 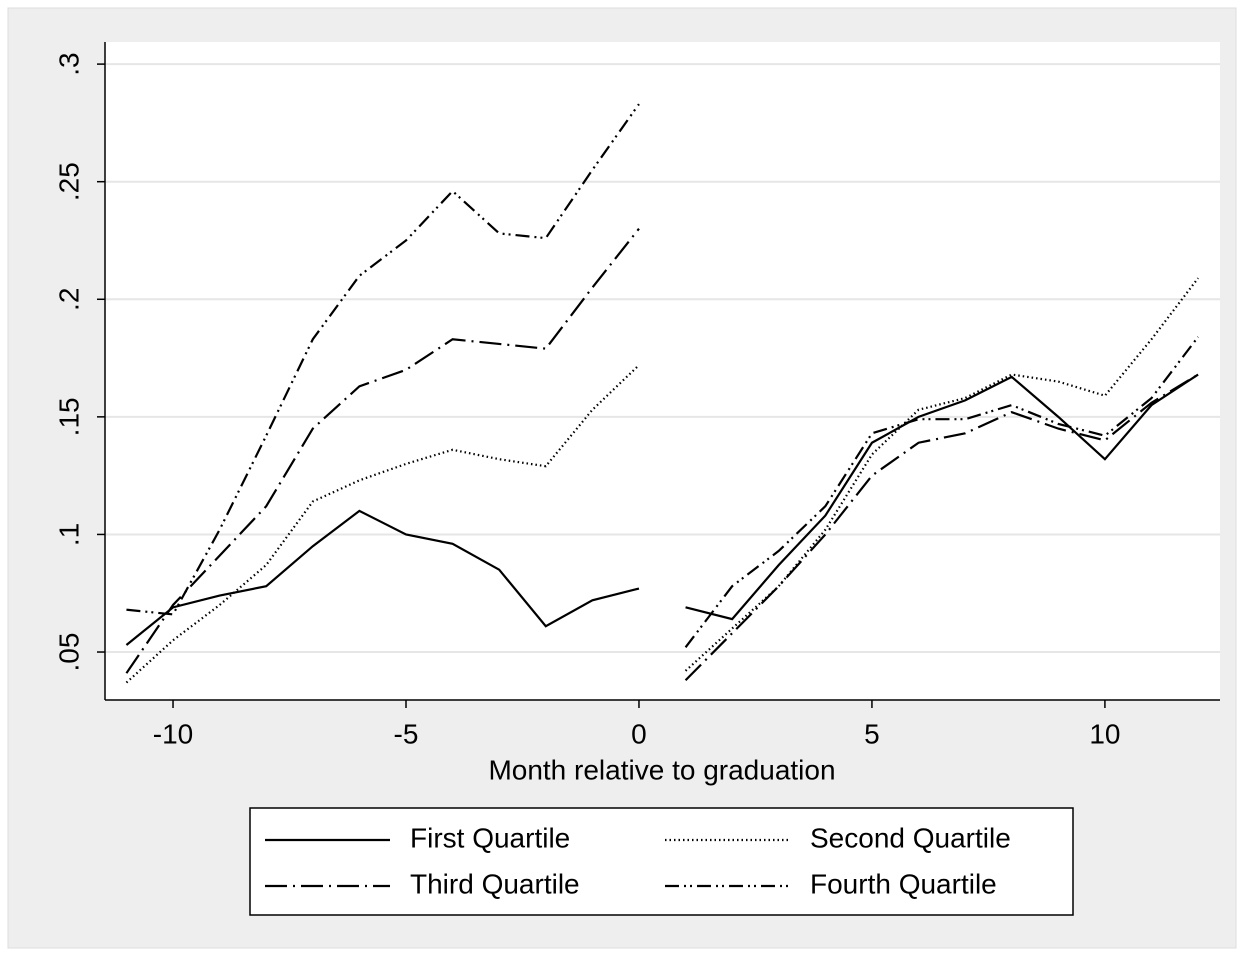 I want to click on x-tick-label: 10, so click(x=1104, y=733).